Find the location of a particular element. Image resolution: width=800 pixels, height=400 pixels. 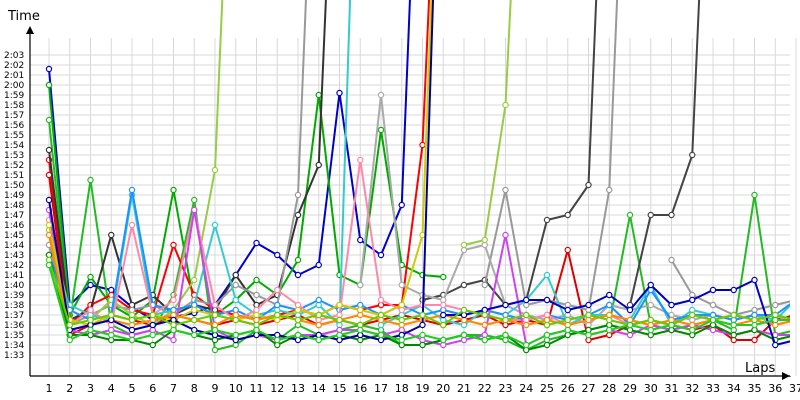

y-tick-label: 1:50 is located at coordinates (14, 186).